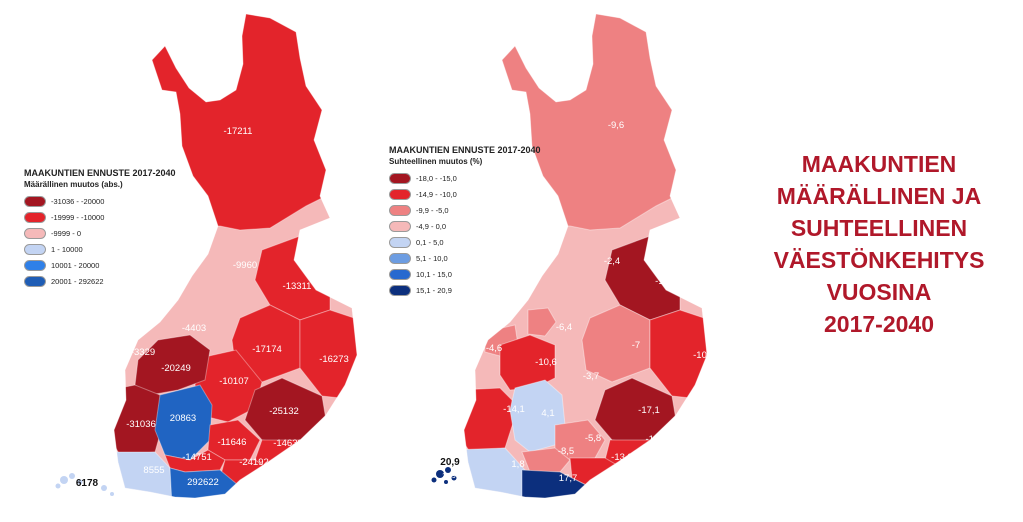 This screenshot has height=522, width=1023. Describe the element at coordinates (542, 322) in the screenshot. I see `region-keski-pohjanmaa` at that location.